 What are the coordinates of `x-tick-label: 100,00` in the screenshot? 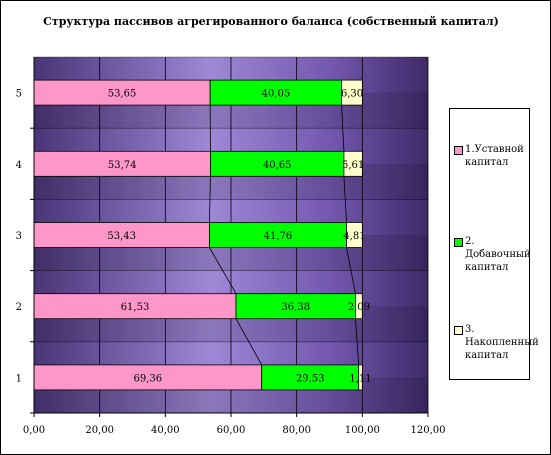 It's located at (362, 430).